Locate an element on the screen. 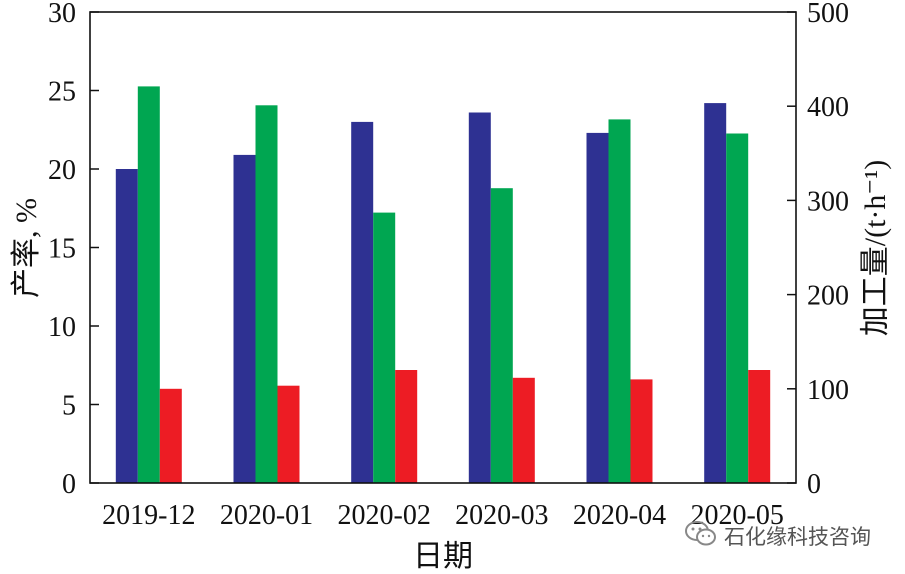  bar-2020-02-s2 is located at coordinates (384, 347).